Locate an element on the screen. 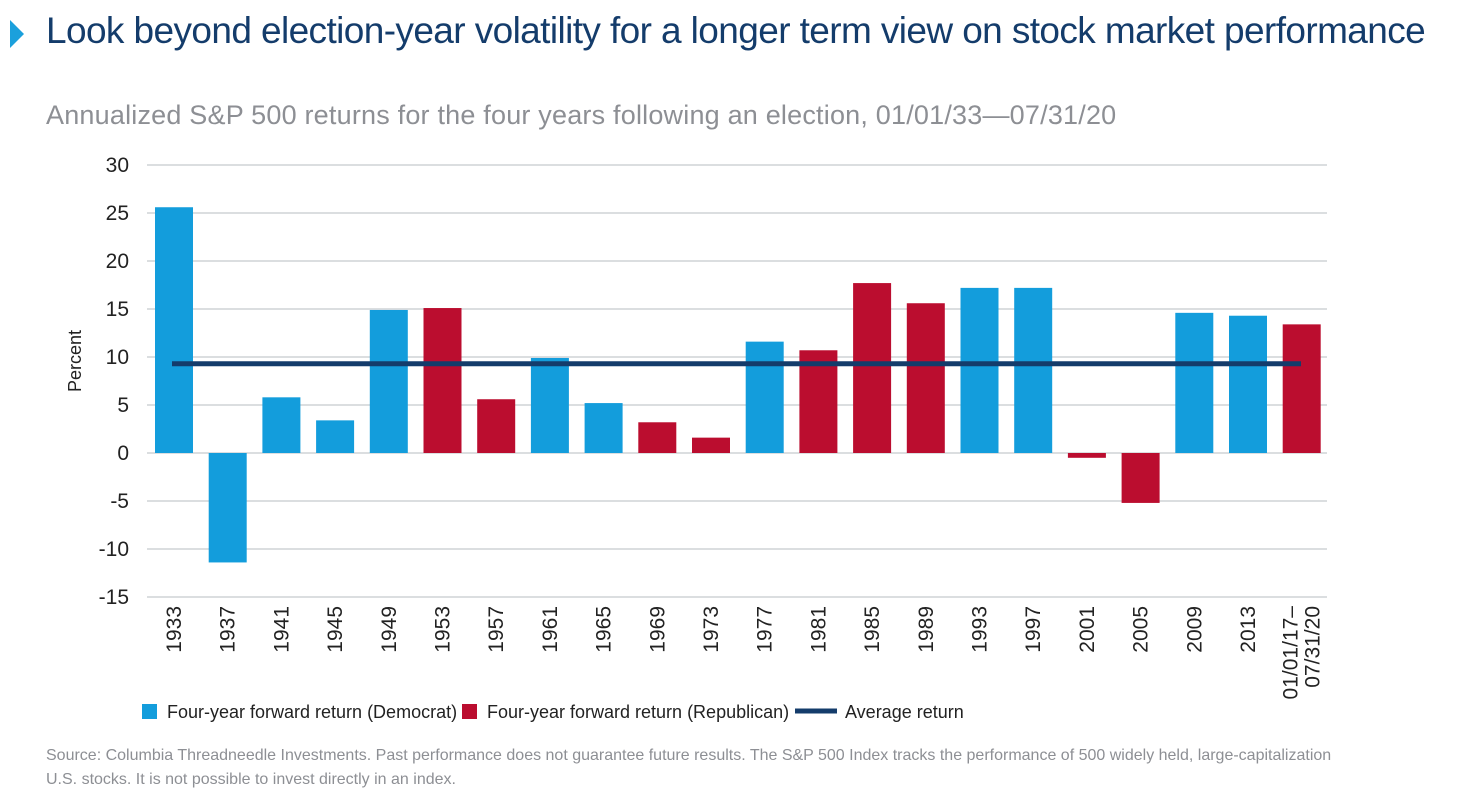  x-tick-label: 2005 is located at coordinates (1141, 629).